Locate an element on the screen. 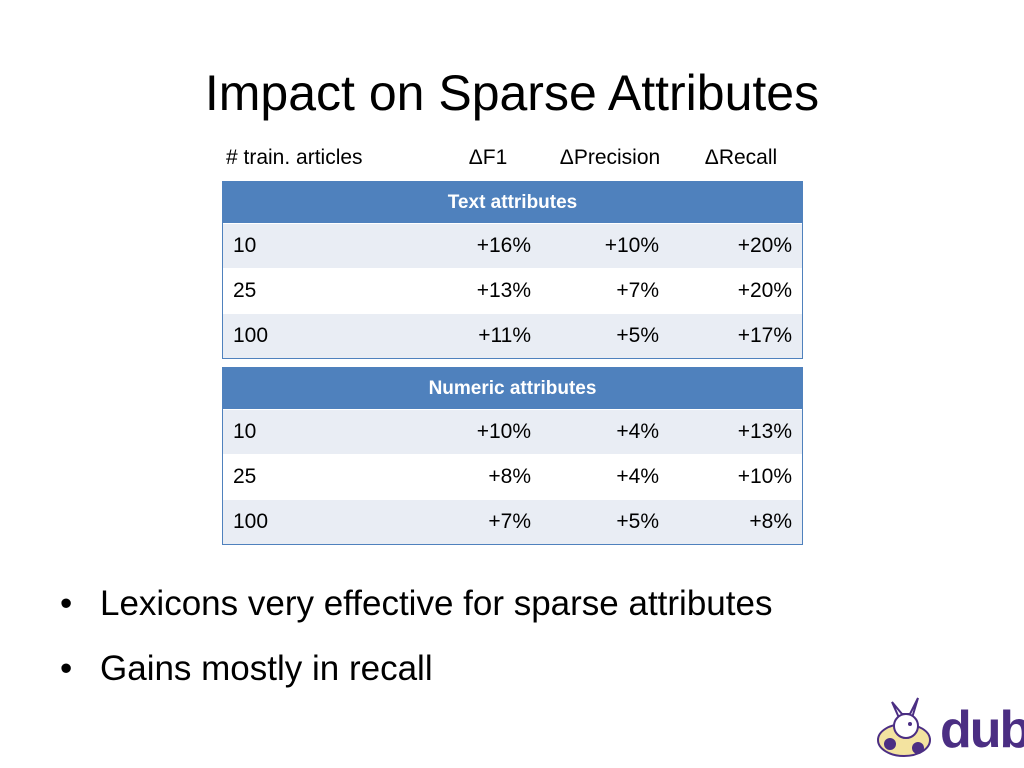 The height and width of the screenshot is (768, 1024). table-row: 10 +16% +10% +20% is located at coordinates (512, 245).